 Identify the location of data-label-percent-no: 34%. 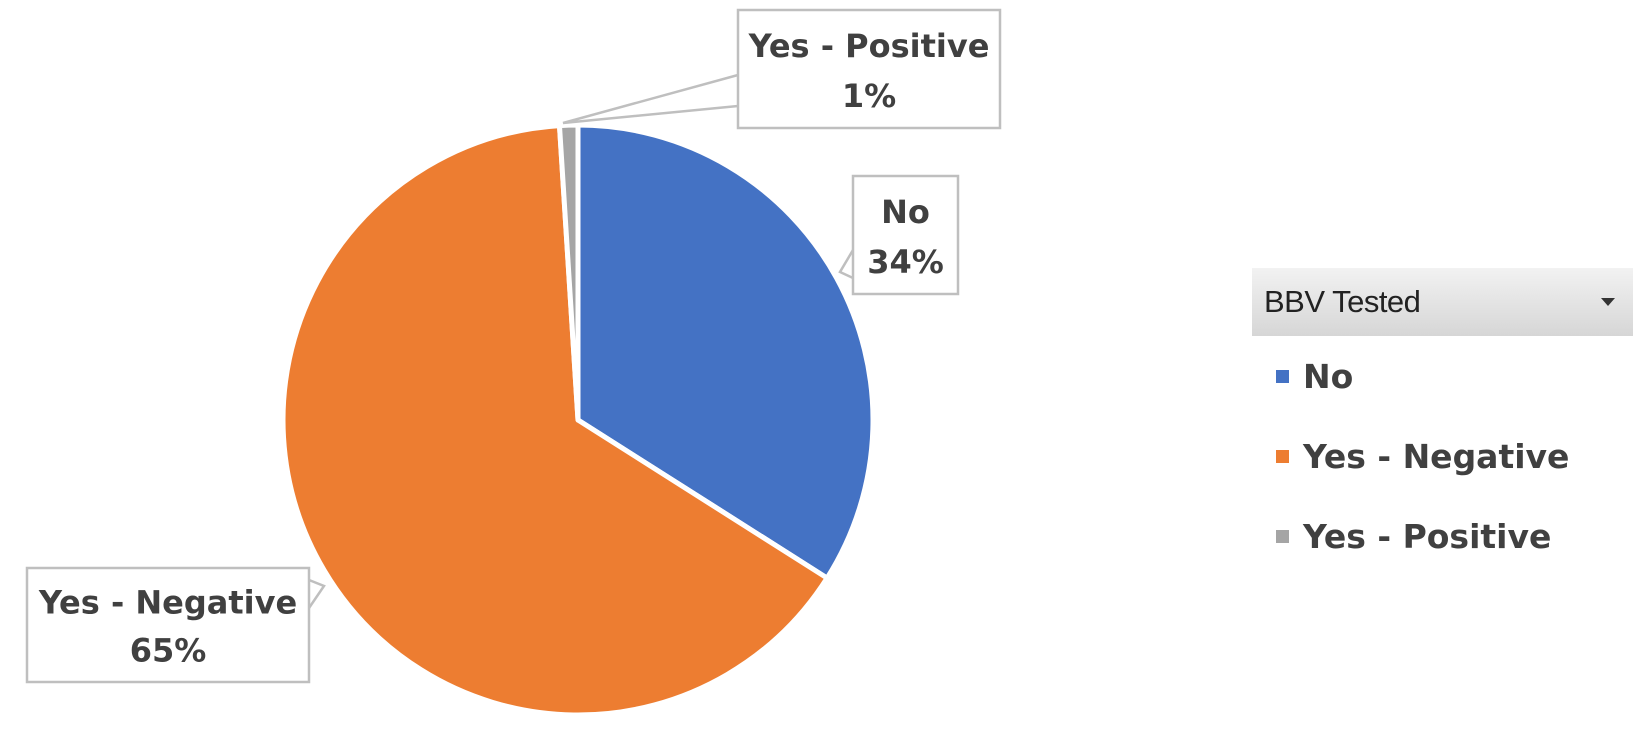
(905, 262).